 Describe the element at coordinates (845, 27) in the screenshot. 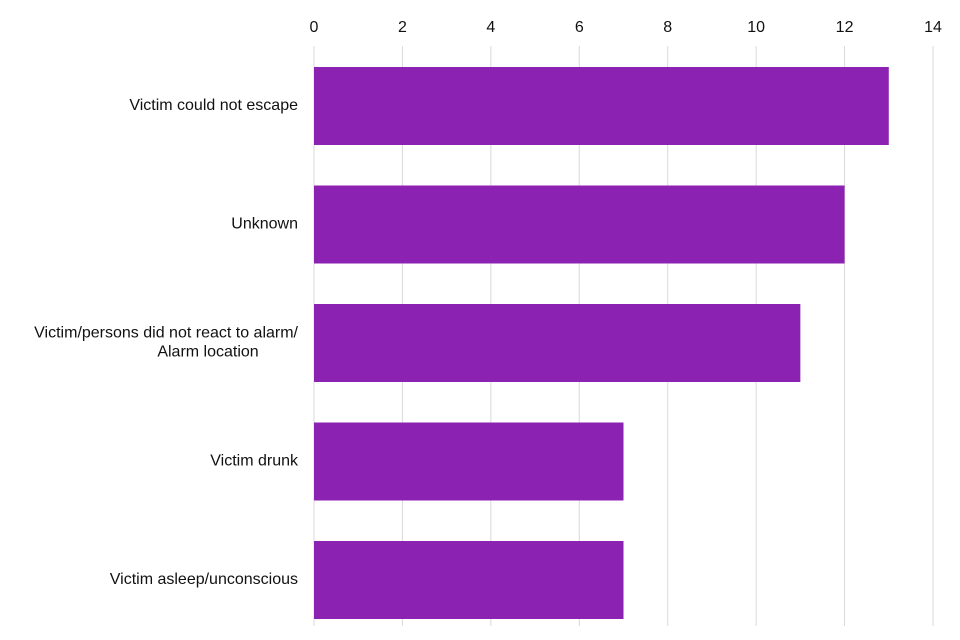

I see `x-tick-label: 12` at that location.